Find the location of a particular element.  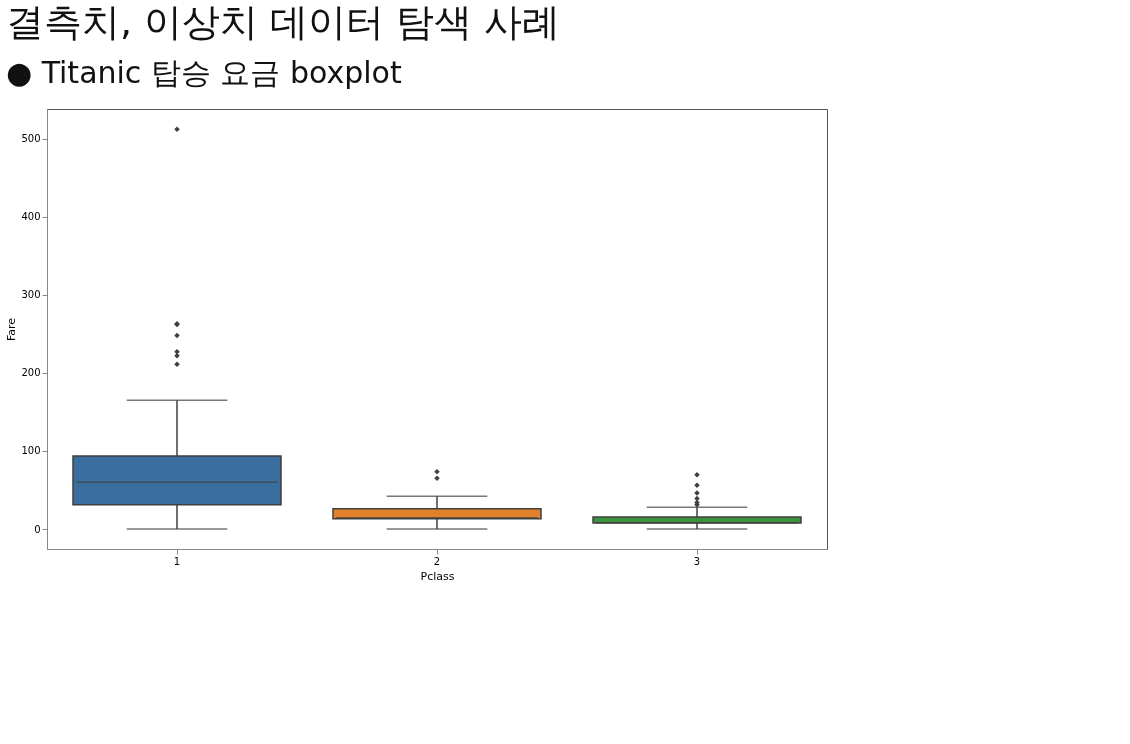

x-axis-title: Pclass is located at coordinates (437, 576).